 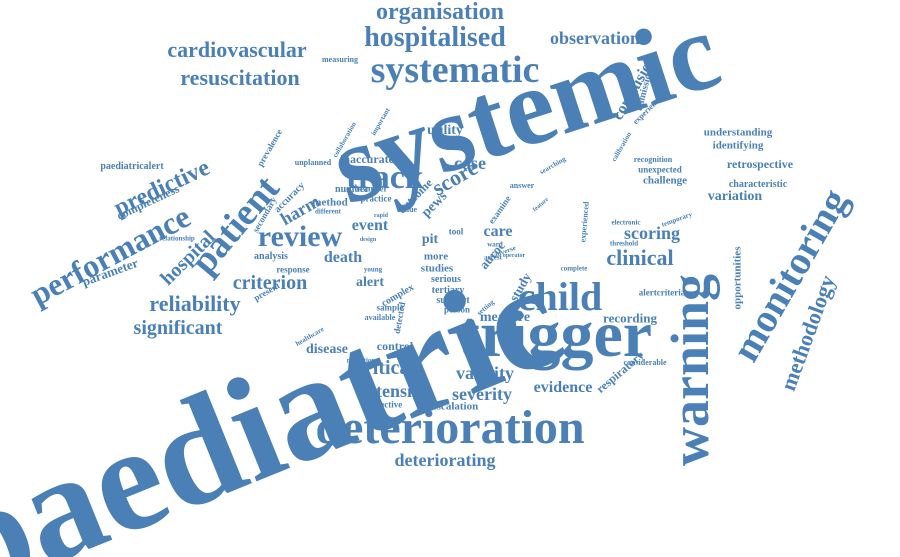 I want to click on word-experienced: experienced, so click(x=584, y=222).